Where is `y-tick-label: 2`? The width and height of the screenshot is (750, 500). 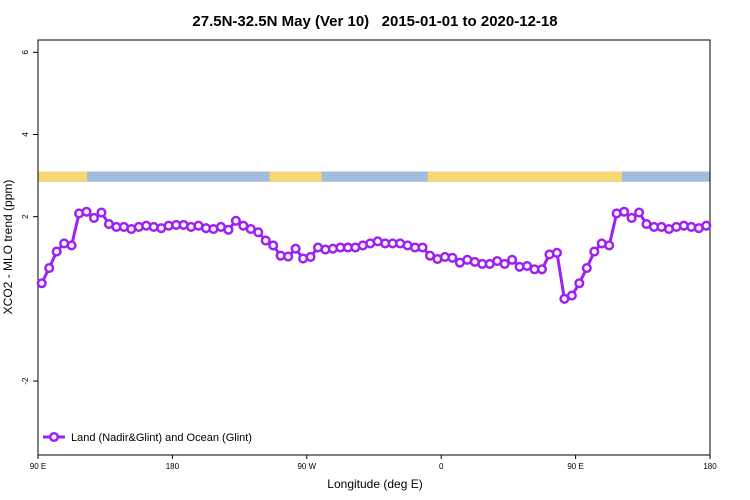 y-tick-label: 2 is located at coordinates (25, 216).